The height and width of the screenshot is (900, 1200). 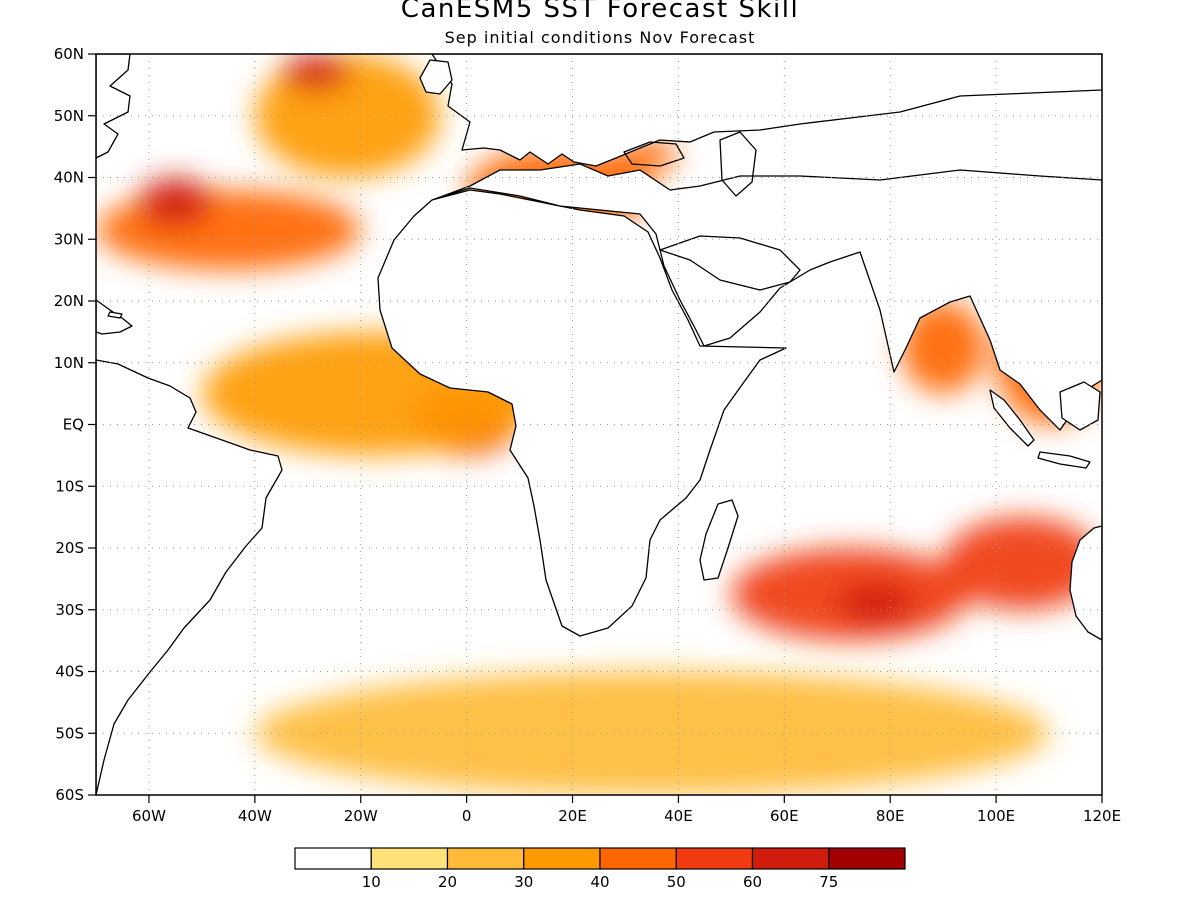 I want to click on map-title: CanESM5 SST Forecast Skill, so click(x=600, y=12).